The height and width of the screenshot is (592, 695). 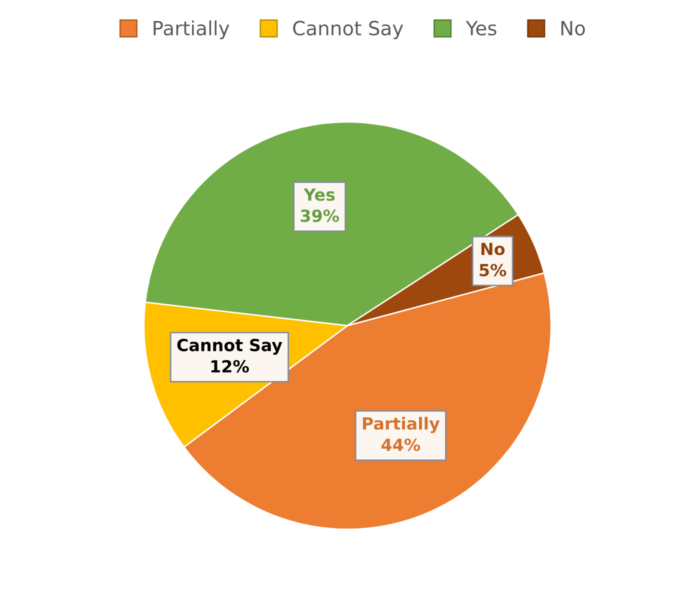 I want to click on data-label: 12%, so click(x=230, y=366).